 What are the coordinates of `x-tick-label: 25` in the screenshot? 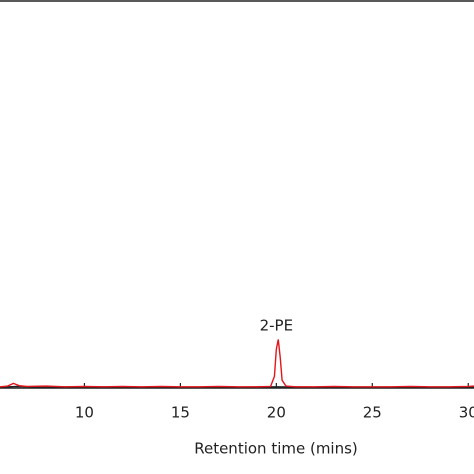 It's located at (372, 413).